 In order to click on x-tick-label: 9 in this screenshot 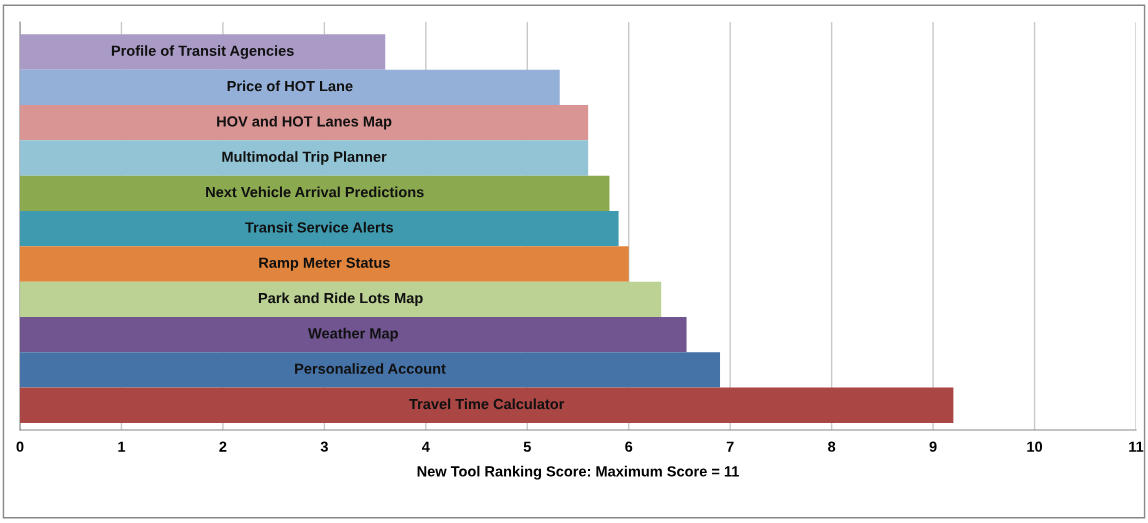, I will do `click(933, 446)`.